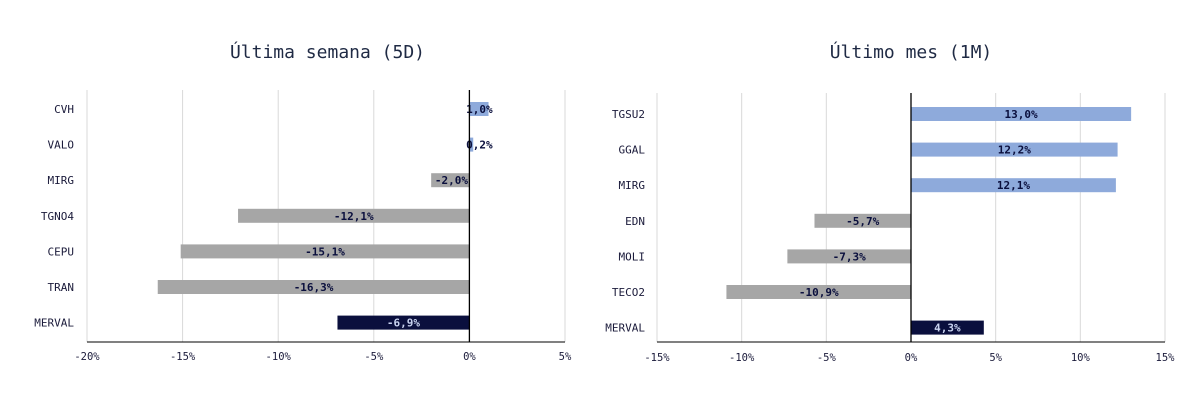 This screenshot has height=400, width=1200. What do you see at coordinates (632, 150) in the screenshot?
I see `category-label: GGAL` at bounding box center [632, 150].